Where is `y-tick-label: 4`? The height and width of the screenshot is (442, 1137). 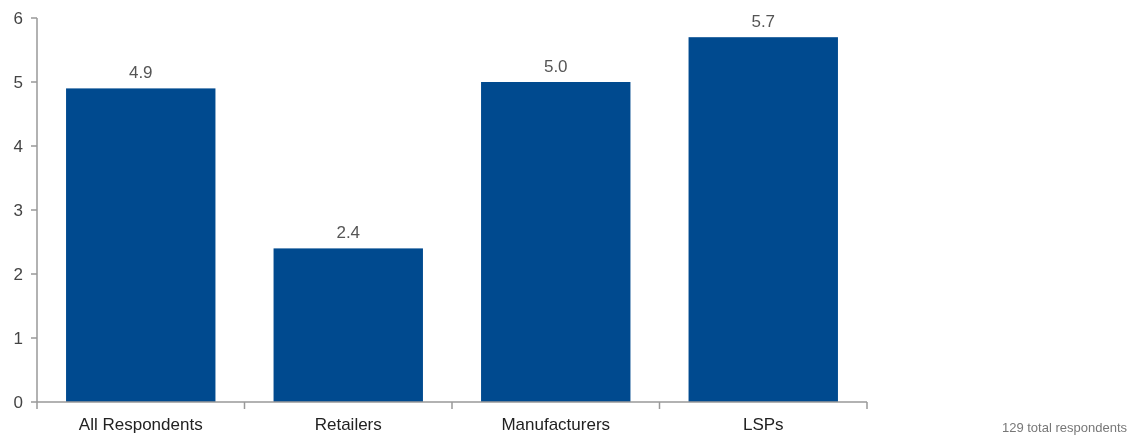 y-tick-label: 4 is located at coordinates (18, 146).